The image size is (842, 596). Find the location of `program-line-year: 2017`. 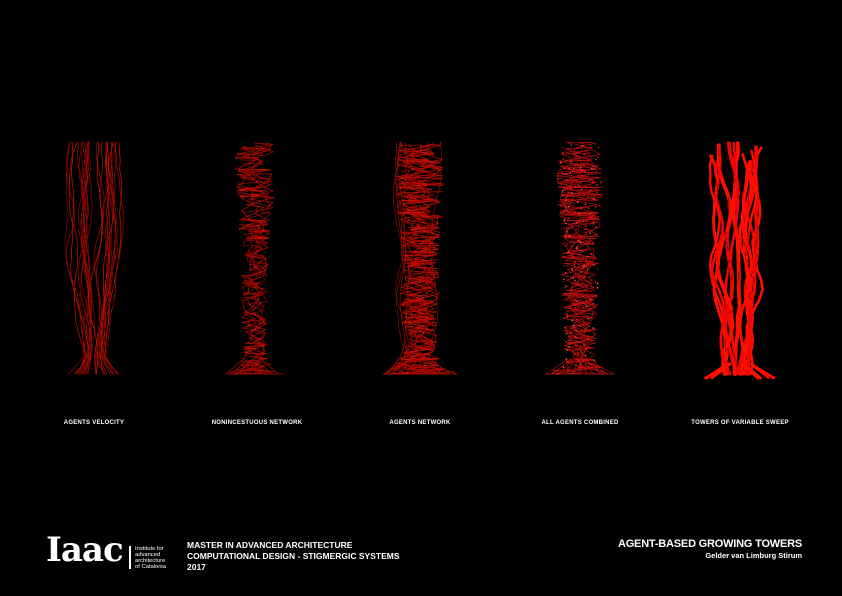

program-line-year: 2017 is located at coordinates (196, 566).